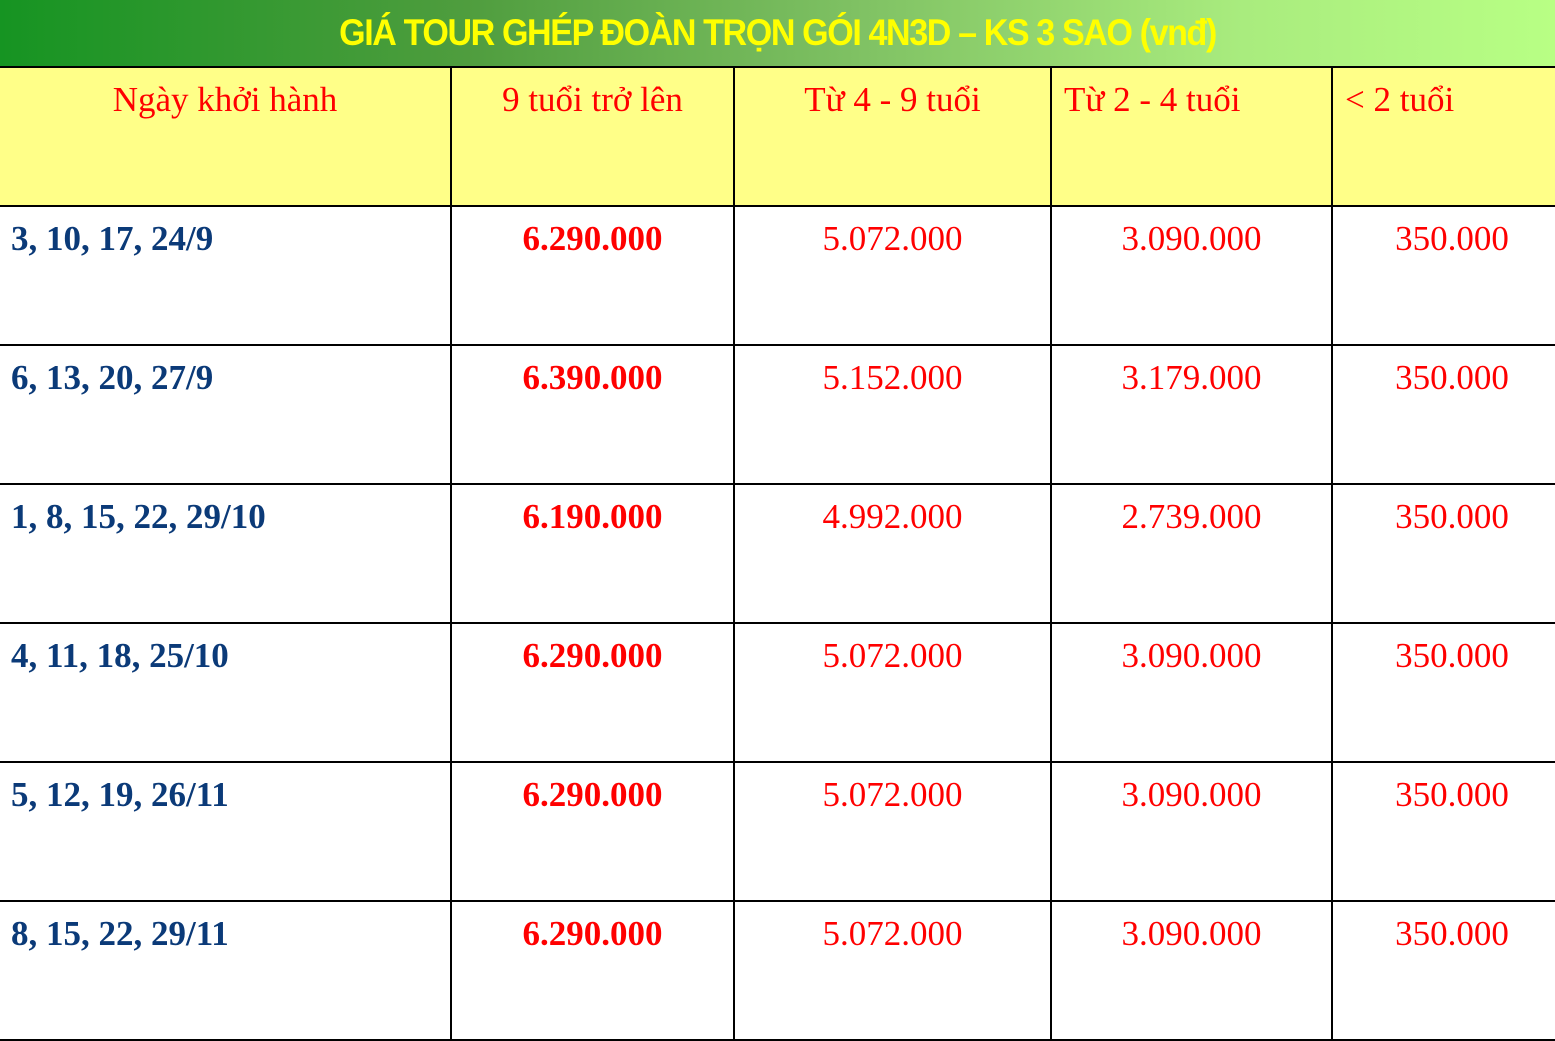 The width and height of the screenshot is (1555, 1041). Describe the element at coordinates (226, 692) in the screenshot. I see `departure-date: 4, 11, 18, 25/10` at that location.